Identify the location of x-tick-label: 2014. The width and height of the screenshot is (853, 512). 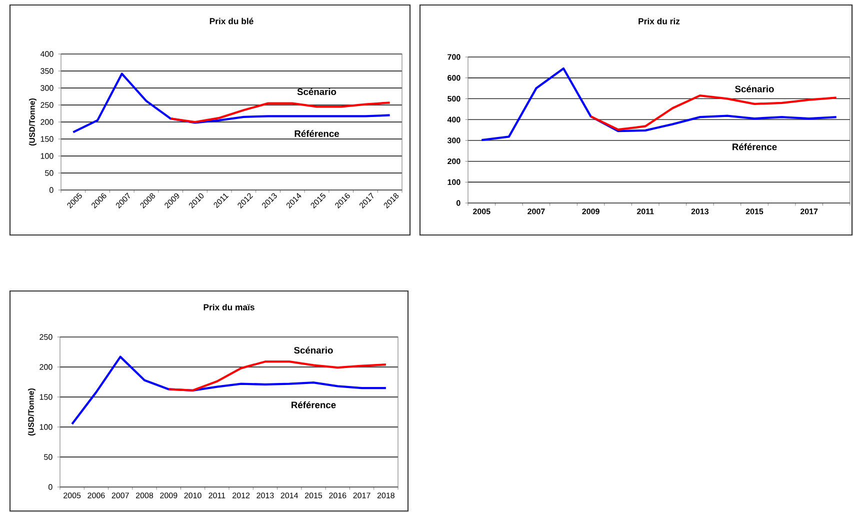
(289, 495).